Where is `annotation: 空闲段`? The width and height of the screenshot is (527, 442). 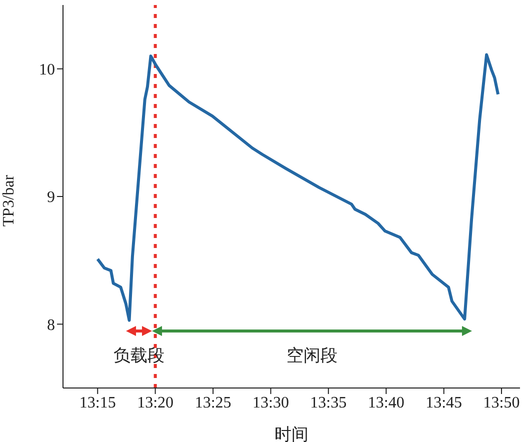
annotation: 空闲段 is located at coordinates (312, 355).